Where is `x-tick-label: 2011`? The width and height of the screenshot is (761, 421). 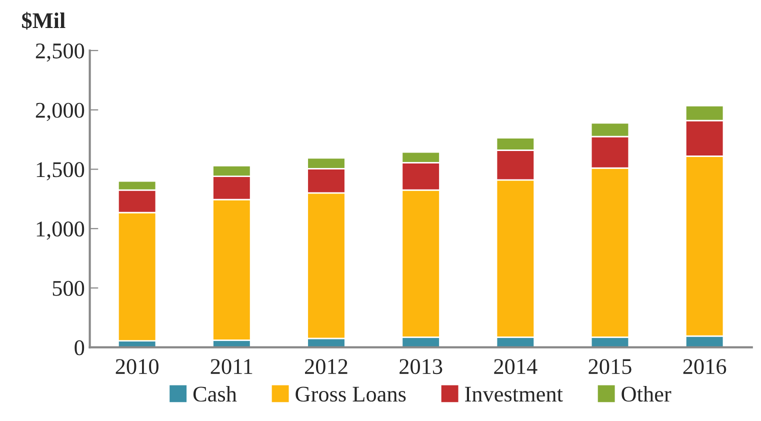
x-tick-label: 2011 is located at coordinates (231, 366).